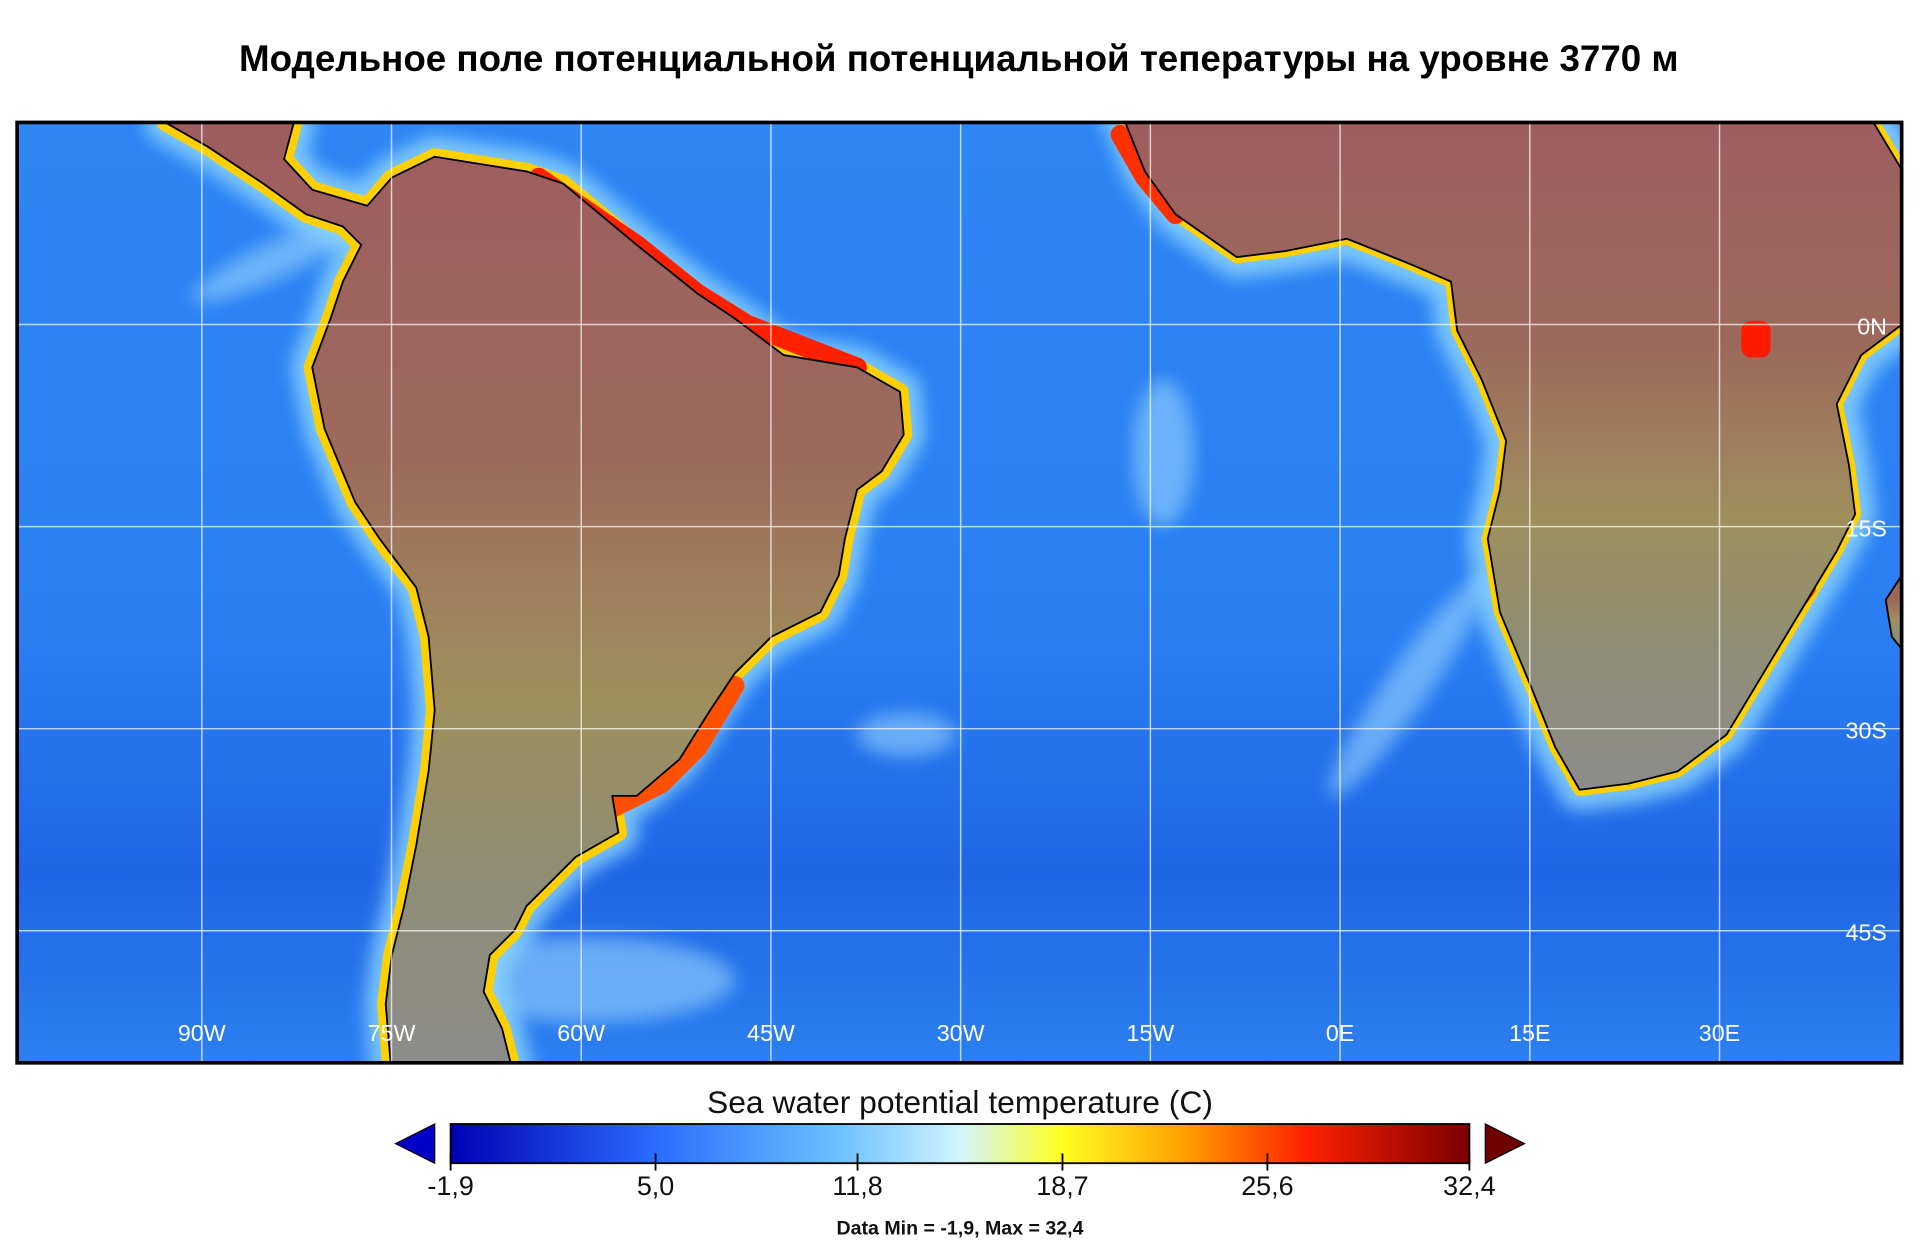 The height and width of the screenshot is (1257, 1920). I want to click on colorbar-tick-label: 5,0, so click(655, 1186).